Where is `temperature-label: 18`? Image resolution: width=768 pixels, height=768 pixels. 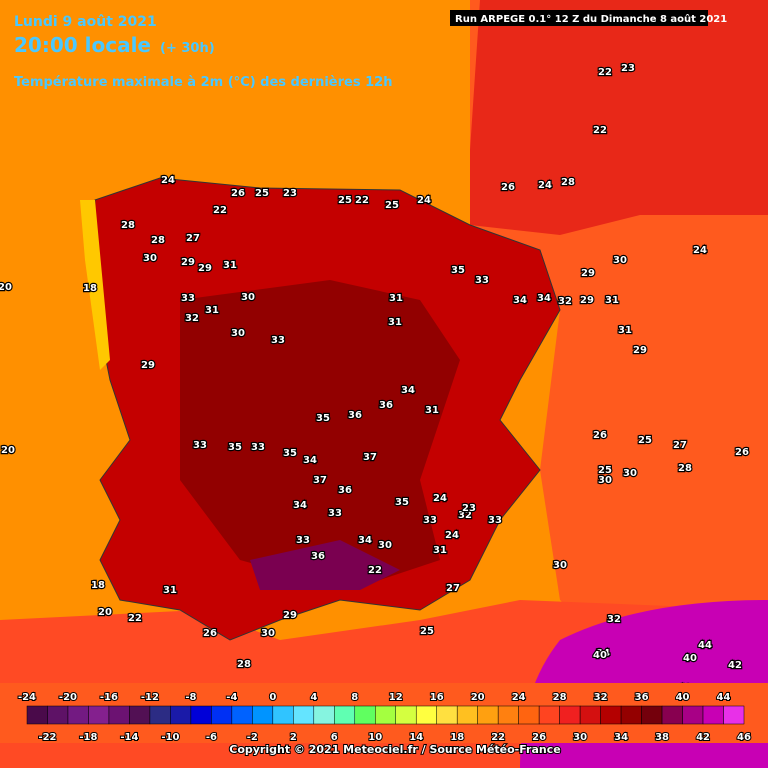
temperature-label: 18 is located at coordinates (98, 585).